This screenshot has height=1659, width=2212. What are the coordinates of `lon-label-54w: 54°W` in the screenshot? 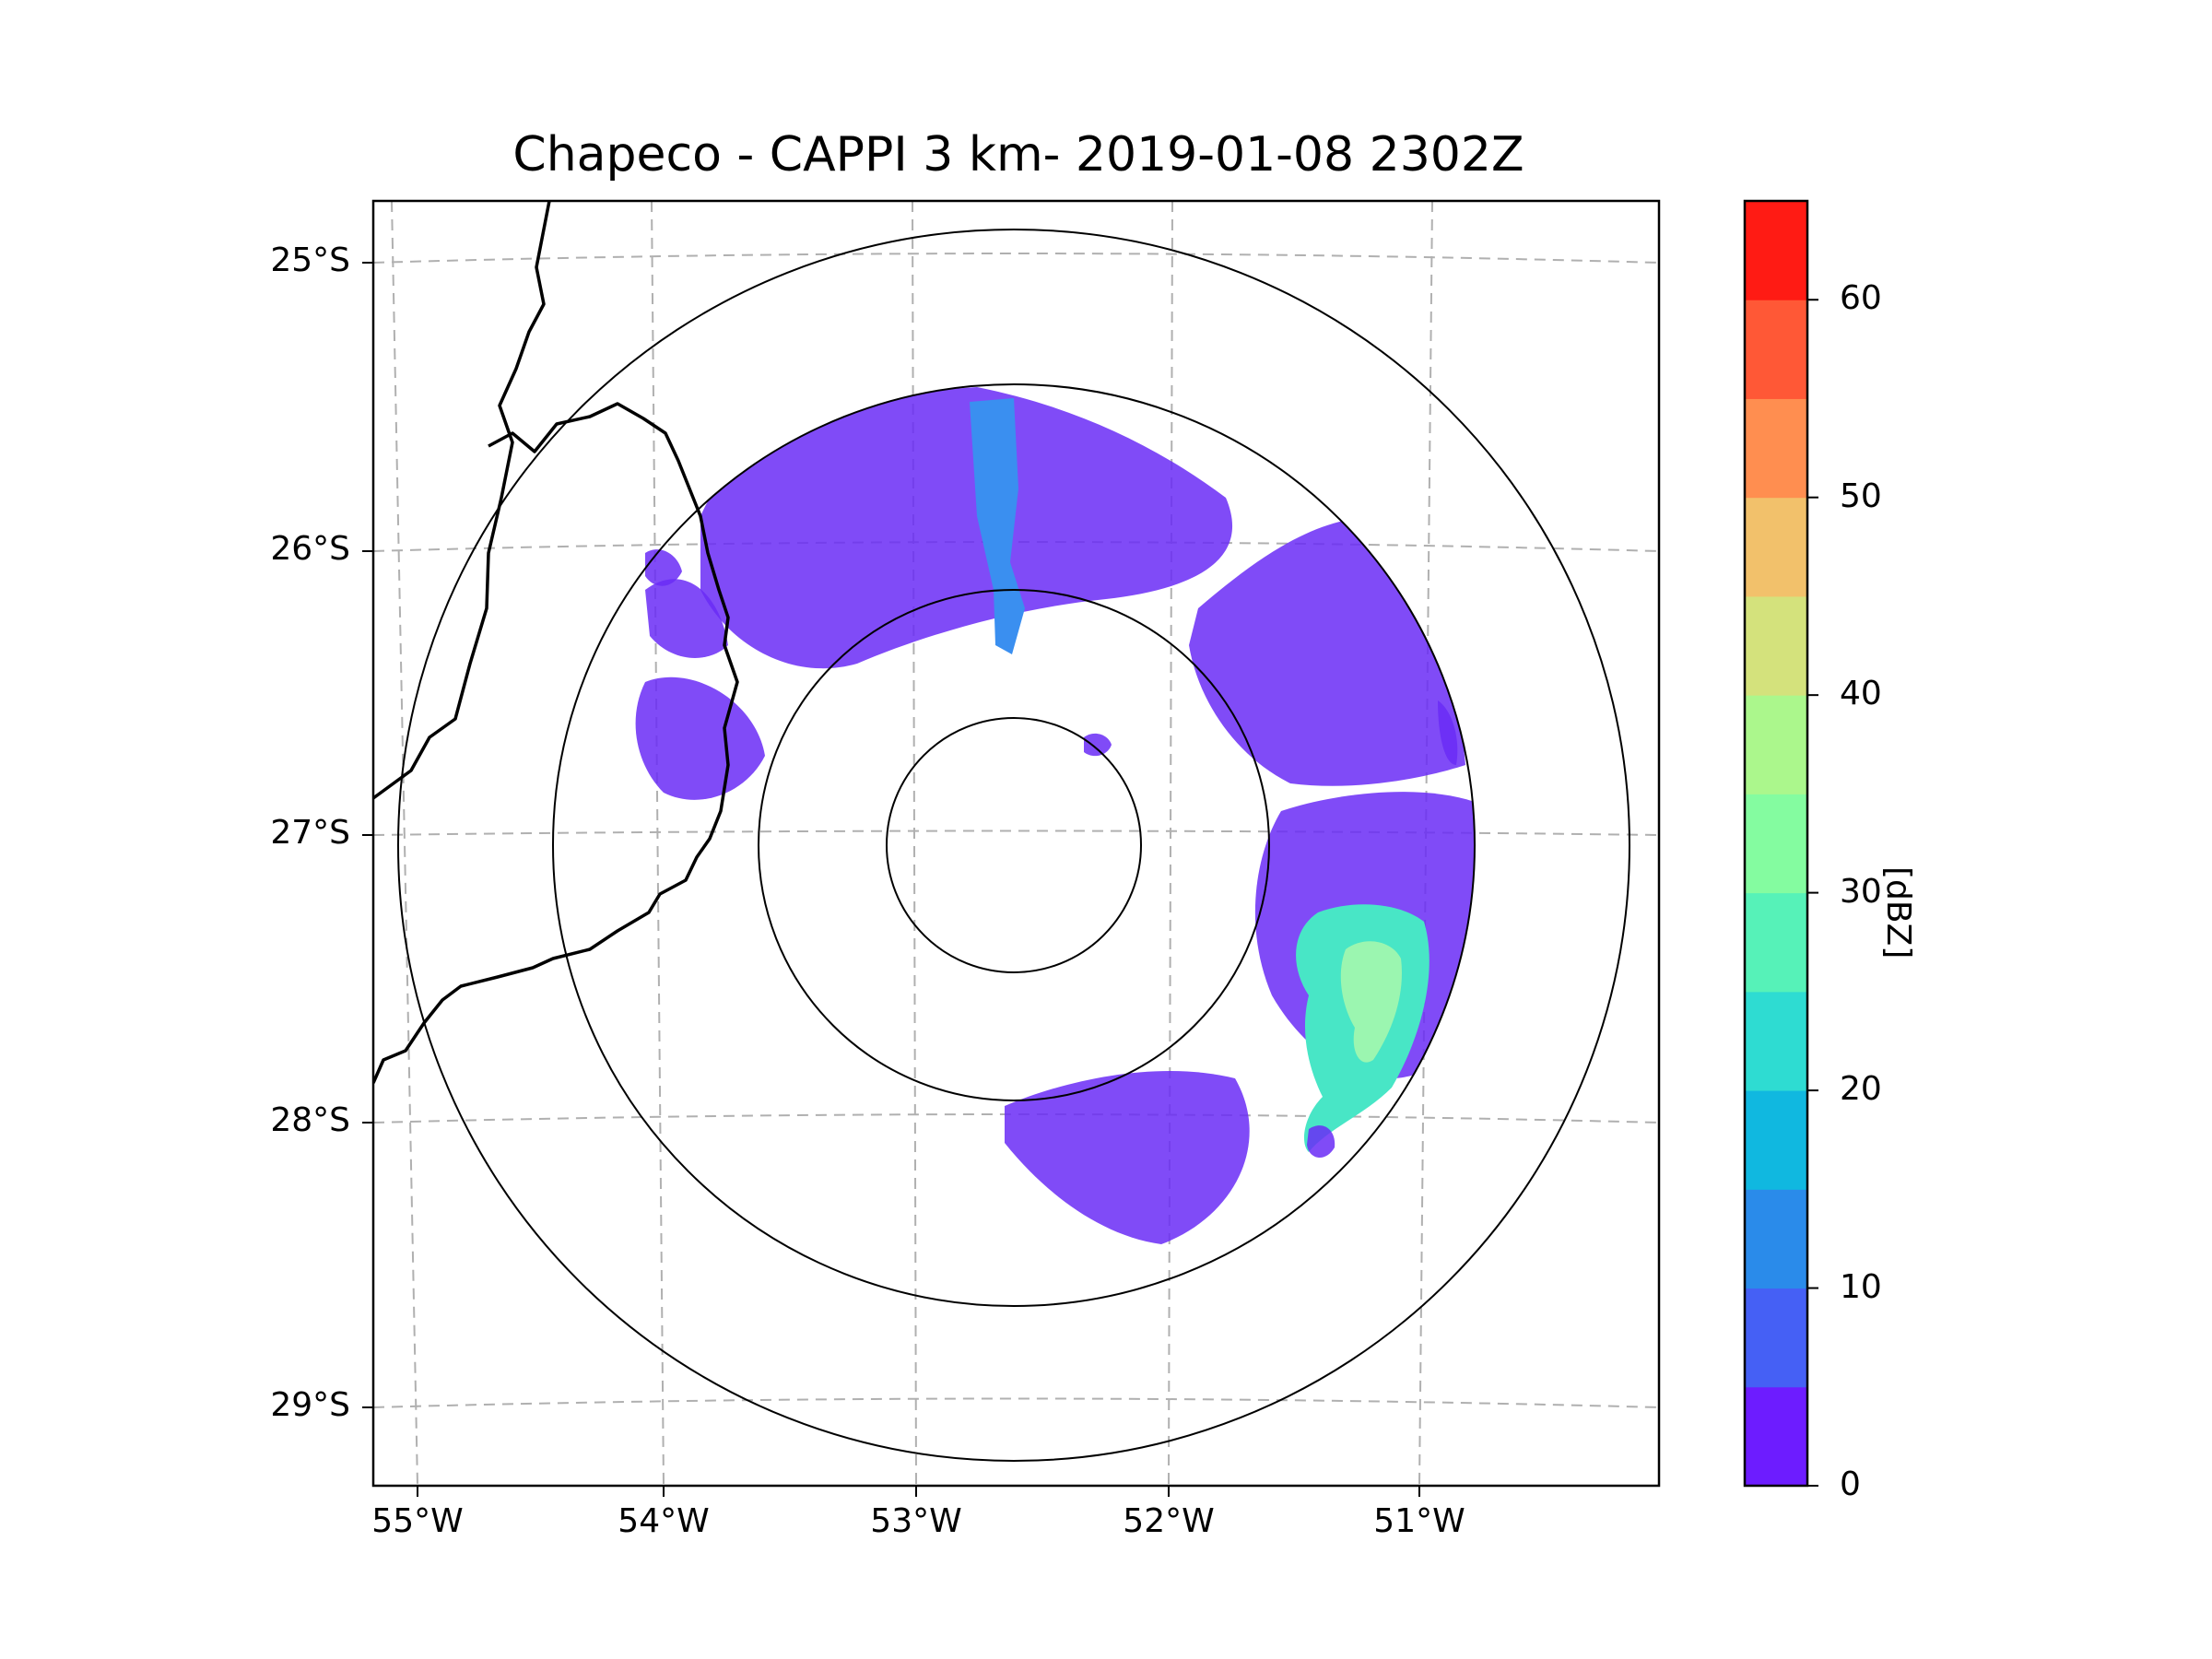 It's located at (664, 1521).